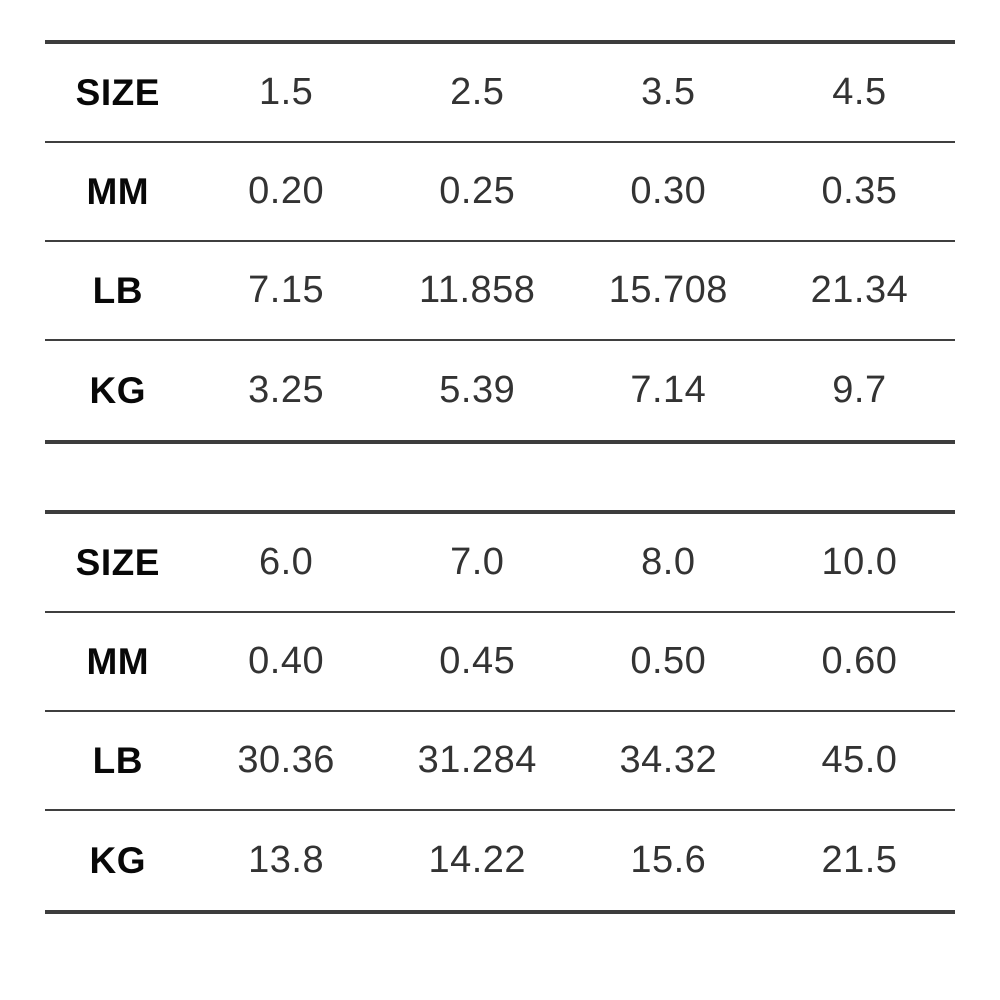 The width and height of the screenshot is (1000, 1000). Describe the element at coordinates (859, 760) in the screenshot. I see `cell-value: 45.0` at that location.